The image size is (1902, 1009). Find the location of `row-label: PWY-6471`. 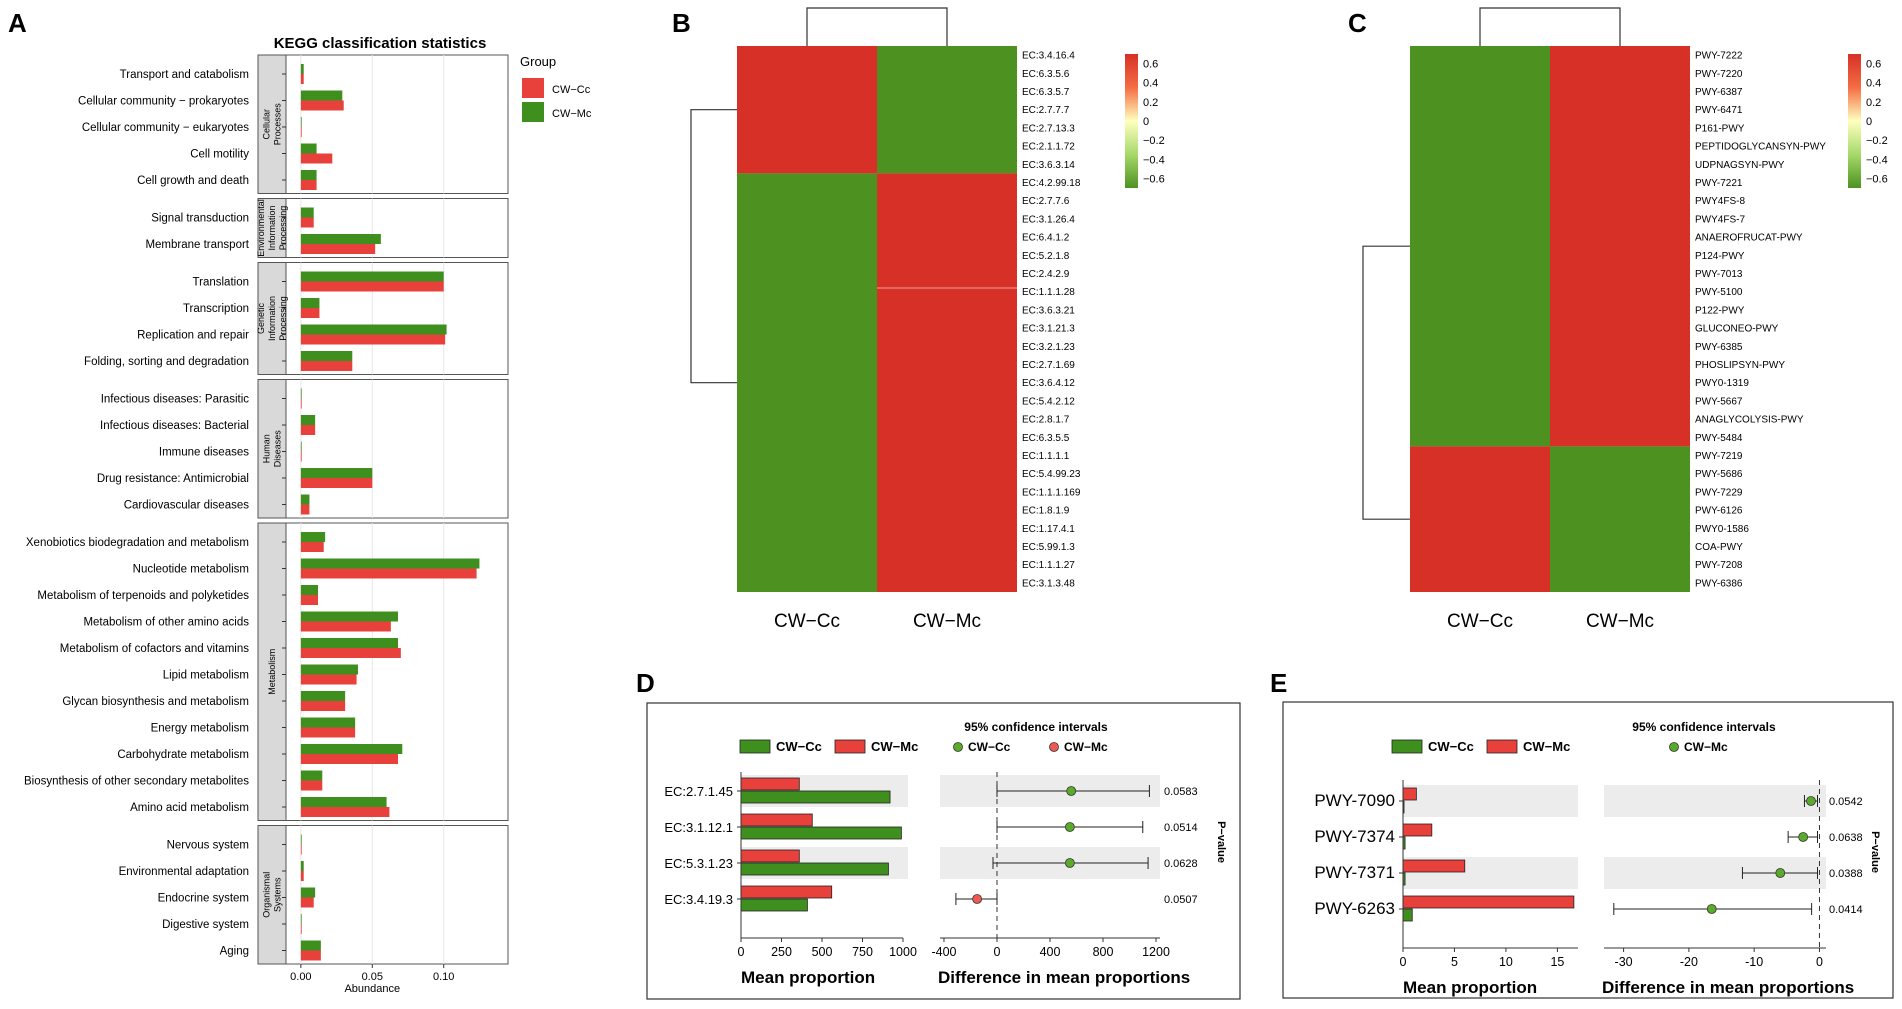

row-label: PWY-6471 is located at coordinates (1719, 110).